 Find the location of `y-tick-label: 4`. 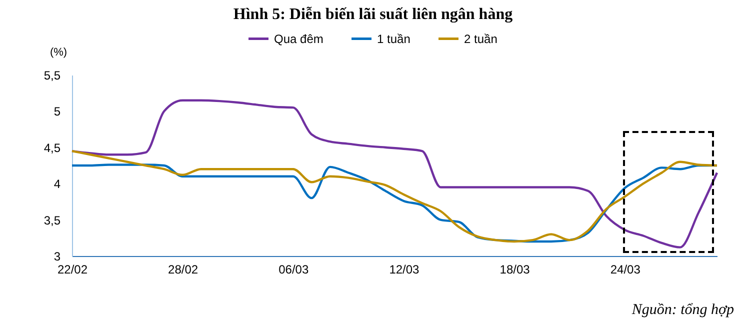

y-tick-label: 4 is located at coordinates (57, 184).